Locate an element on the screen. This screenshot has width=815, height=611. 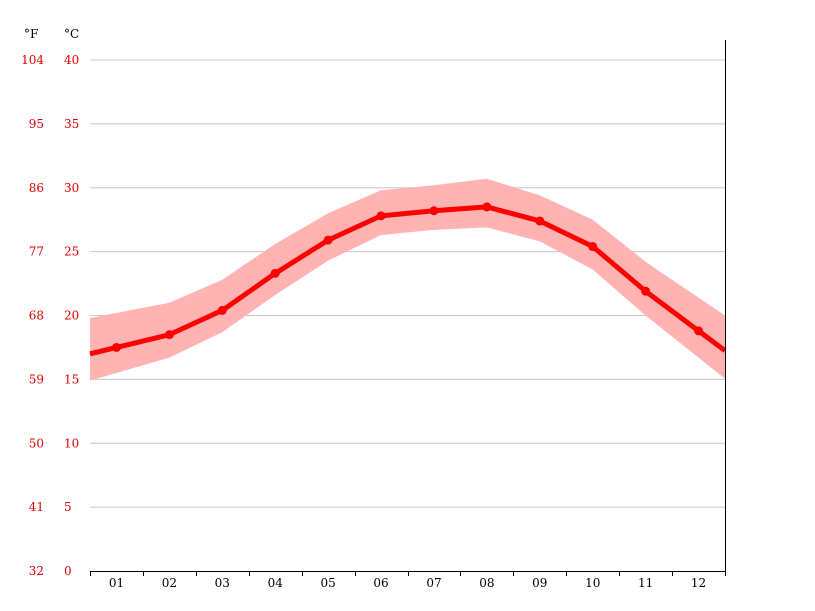
celsius-tick-label: 20 is located at coordinates (71, 316).